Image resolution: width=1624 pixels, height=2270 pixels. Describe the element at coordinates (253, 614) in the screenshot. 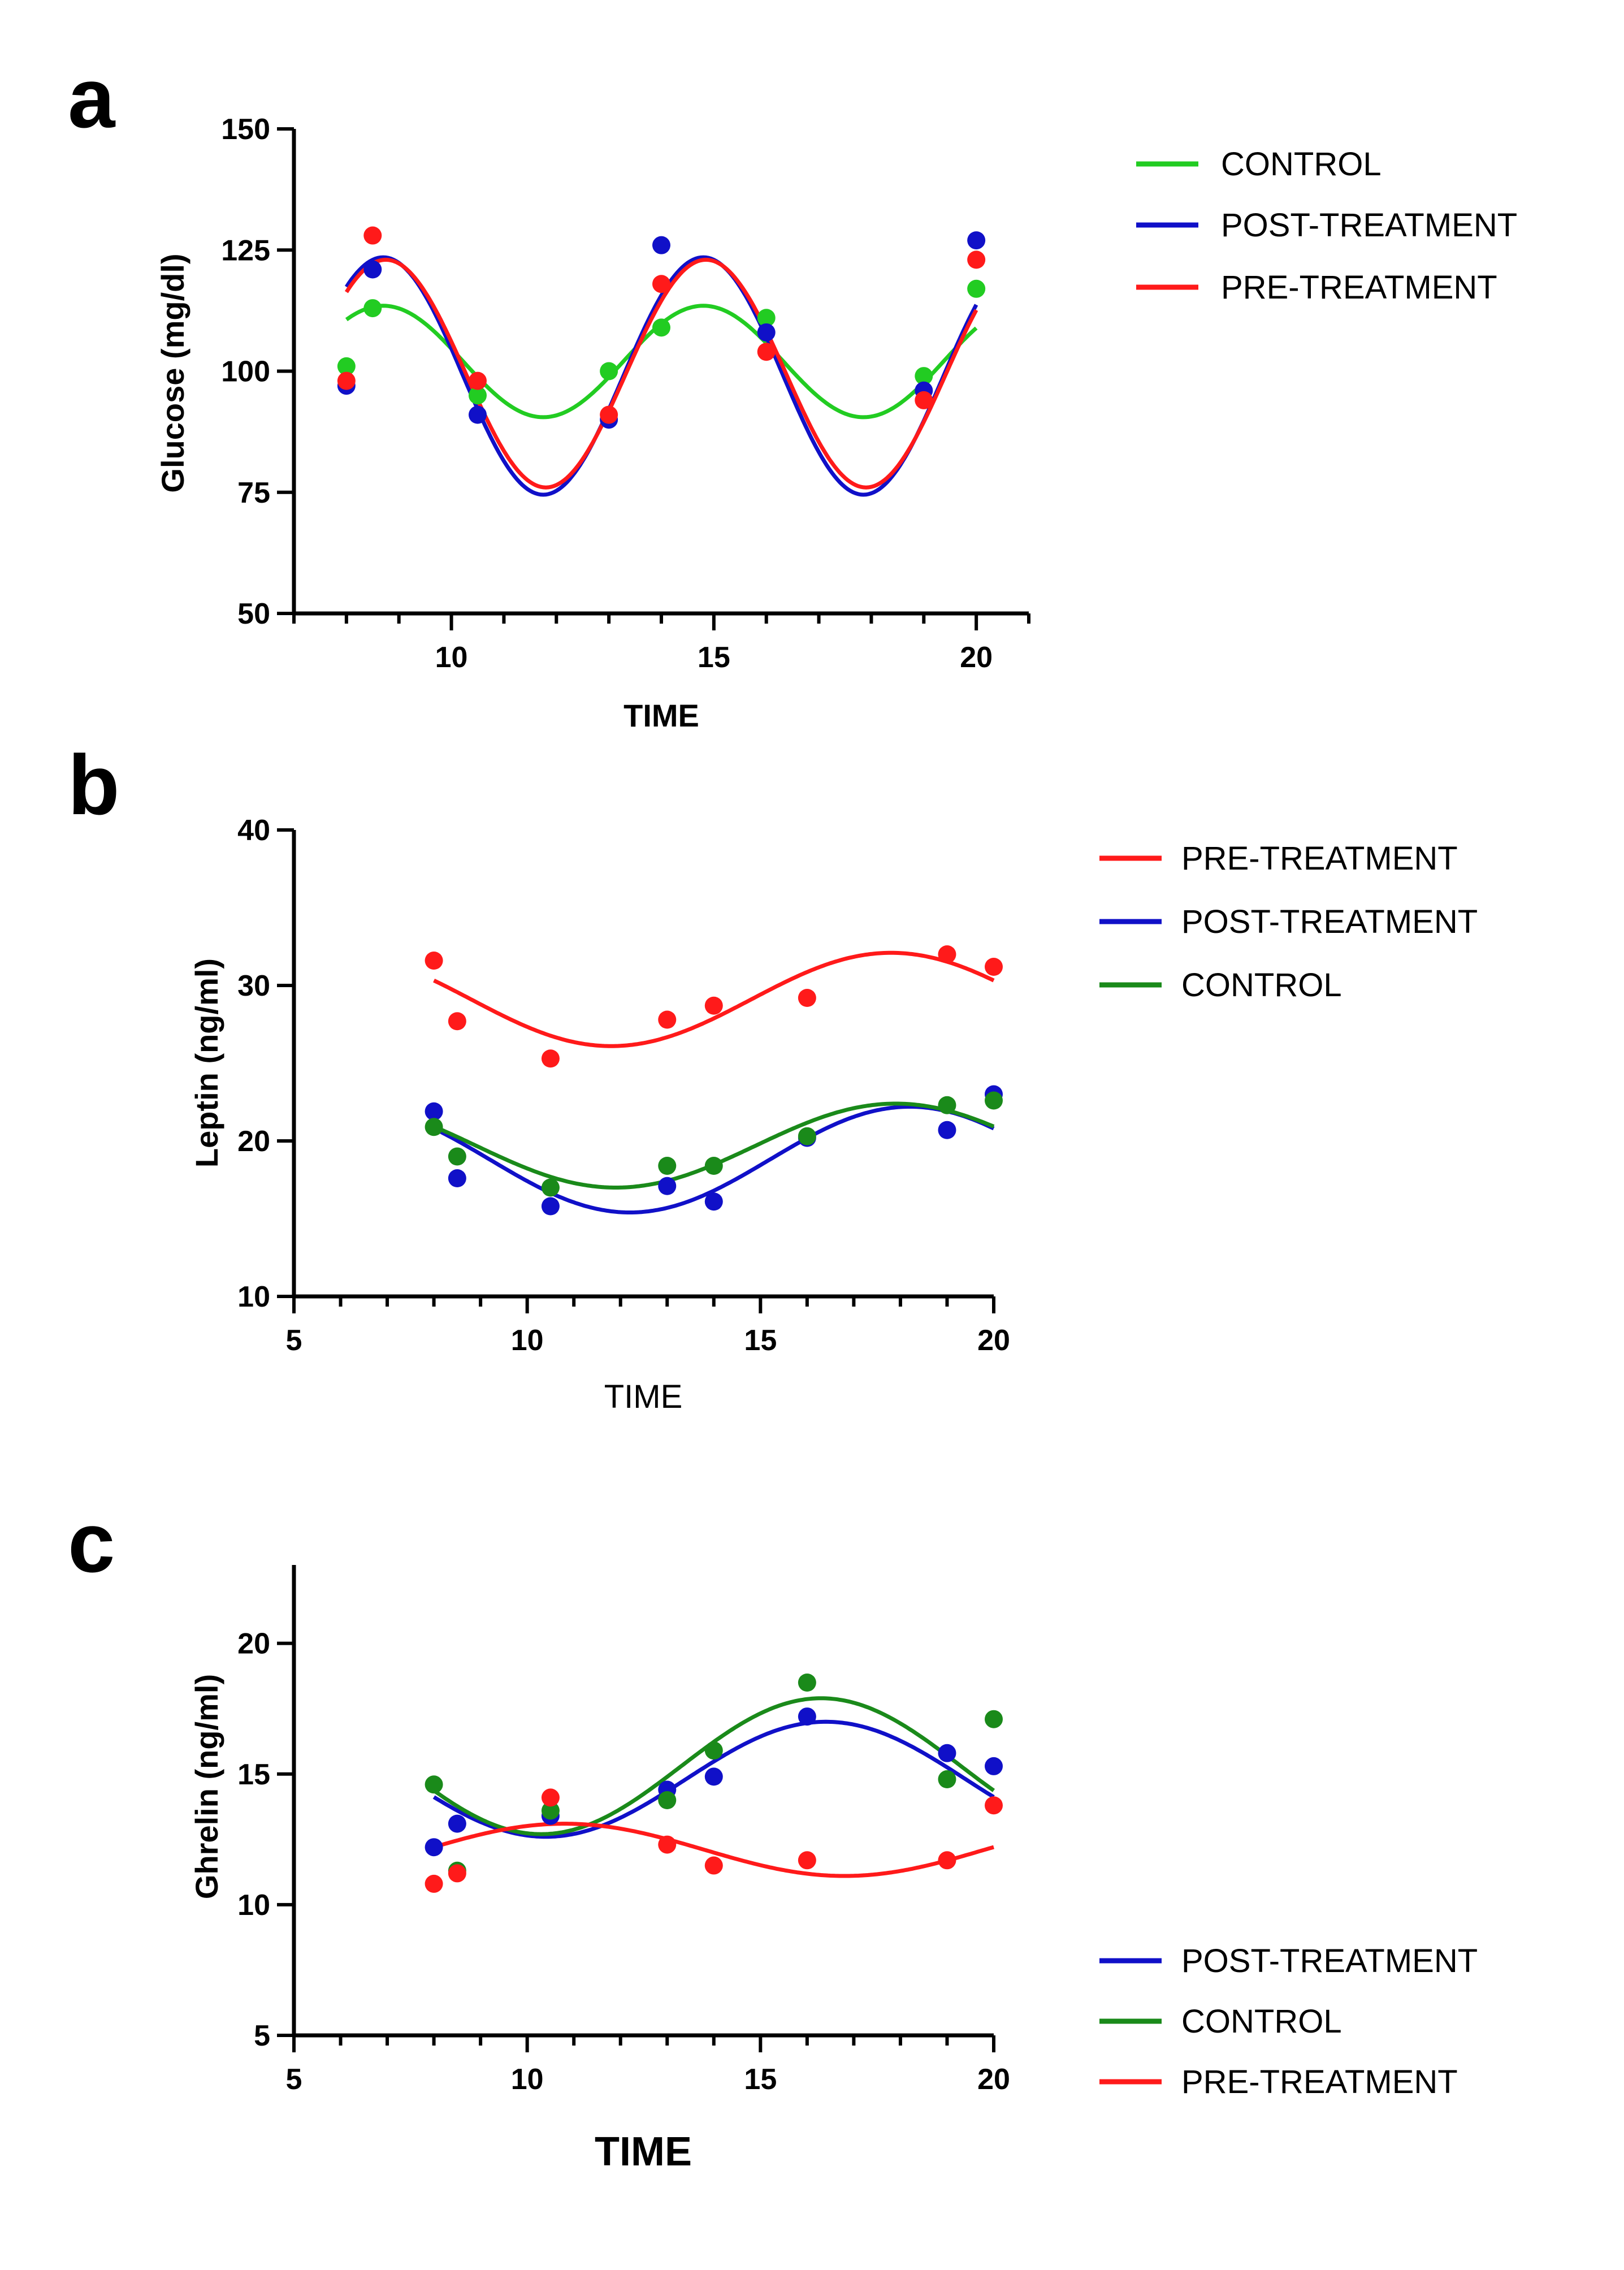

I see `y-tick-label: 50` at that location.